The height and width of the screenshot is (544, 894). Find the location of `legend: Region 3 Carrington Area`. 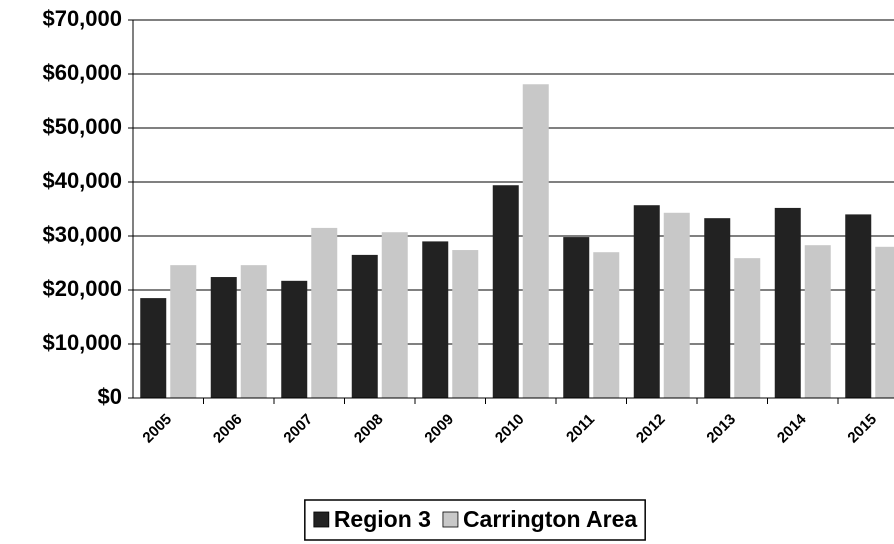

legend: Region 3 Carrington Area is located at coordinates (475, 520).